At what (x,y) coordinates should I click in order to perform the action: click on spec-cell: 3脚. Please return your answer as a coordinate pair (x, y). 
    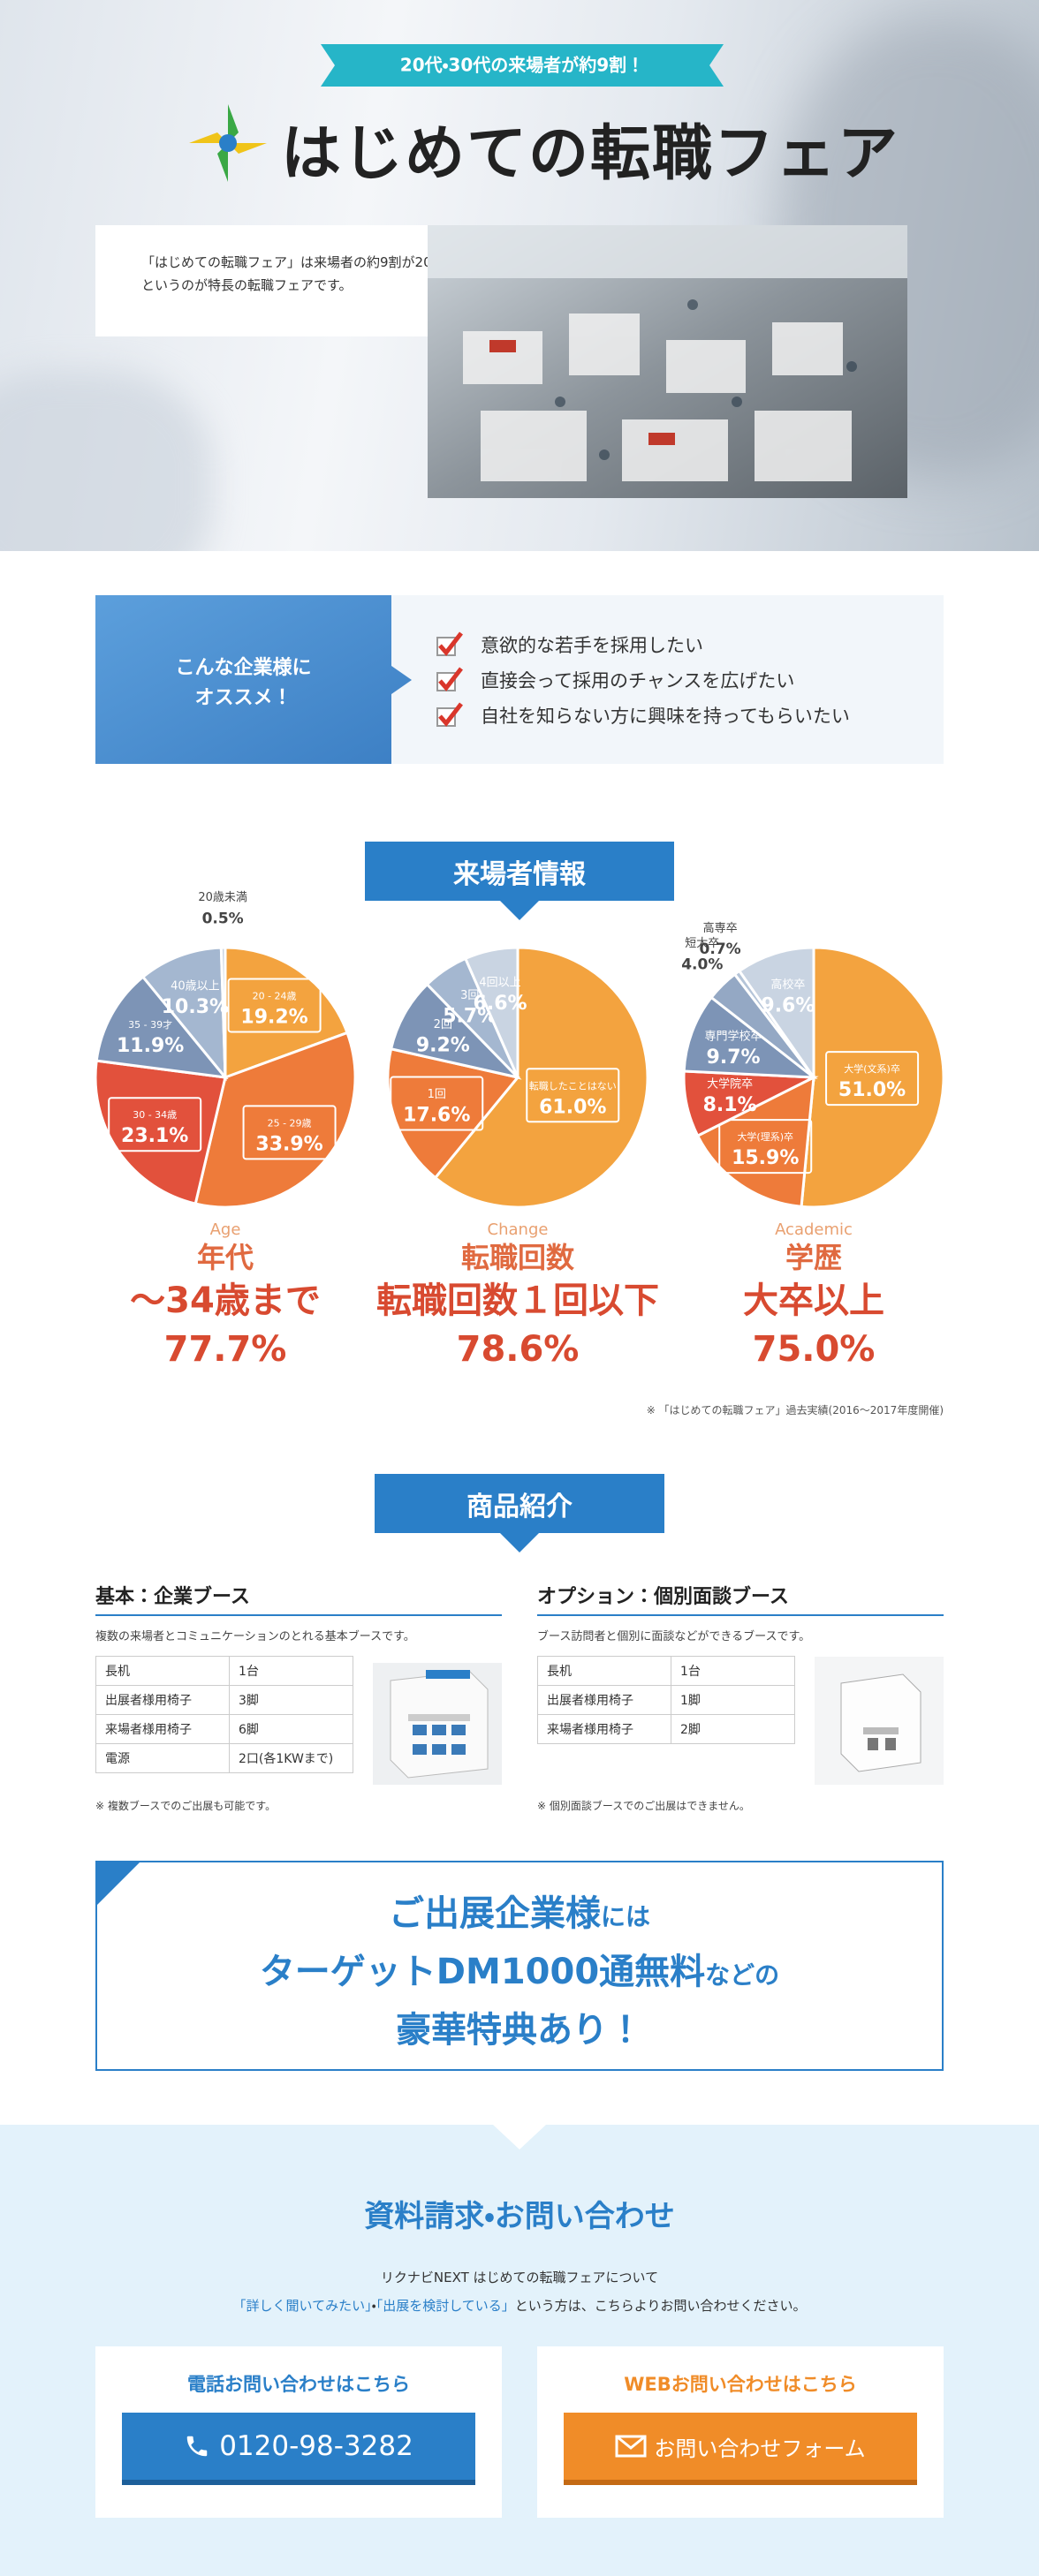
    Looking at the image, I should click on (291, 1700).